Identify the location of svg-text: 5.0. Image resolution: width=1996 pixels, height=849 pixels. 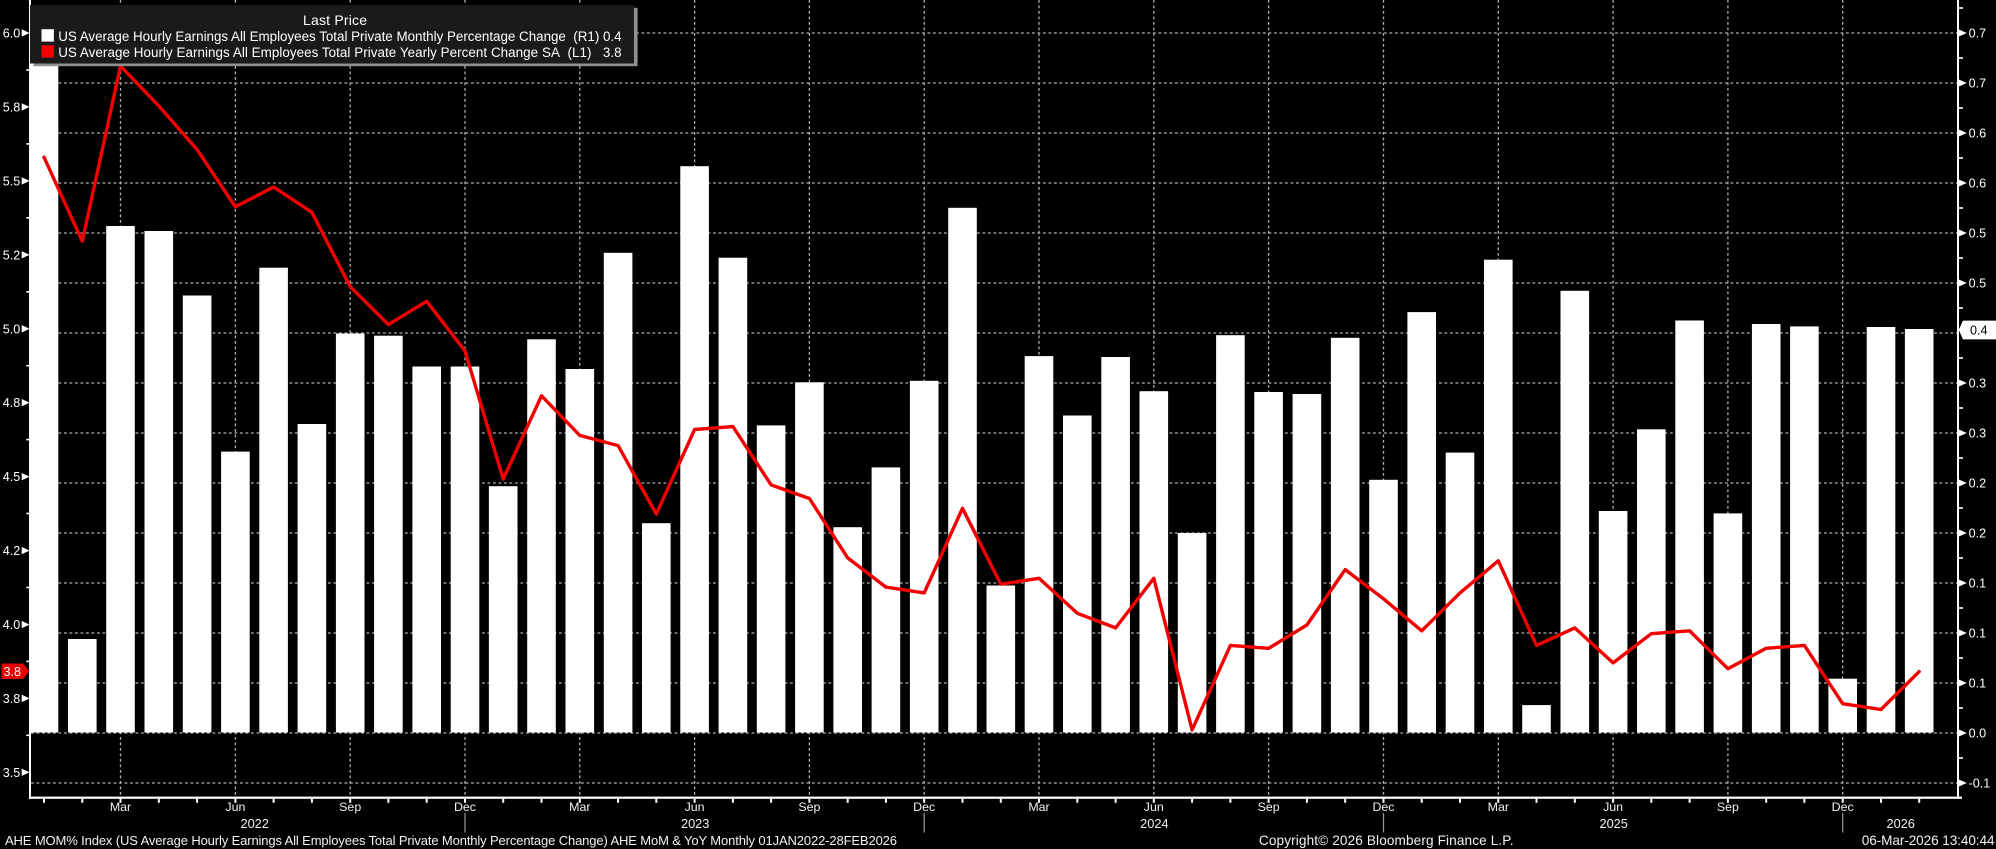
(12, 329).